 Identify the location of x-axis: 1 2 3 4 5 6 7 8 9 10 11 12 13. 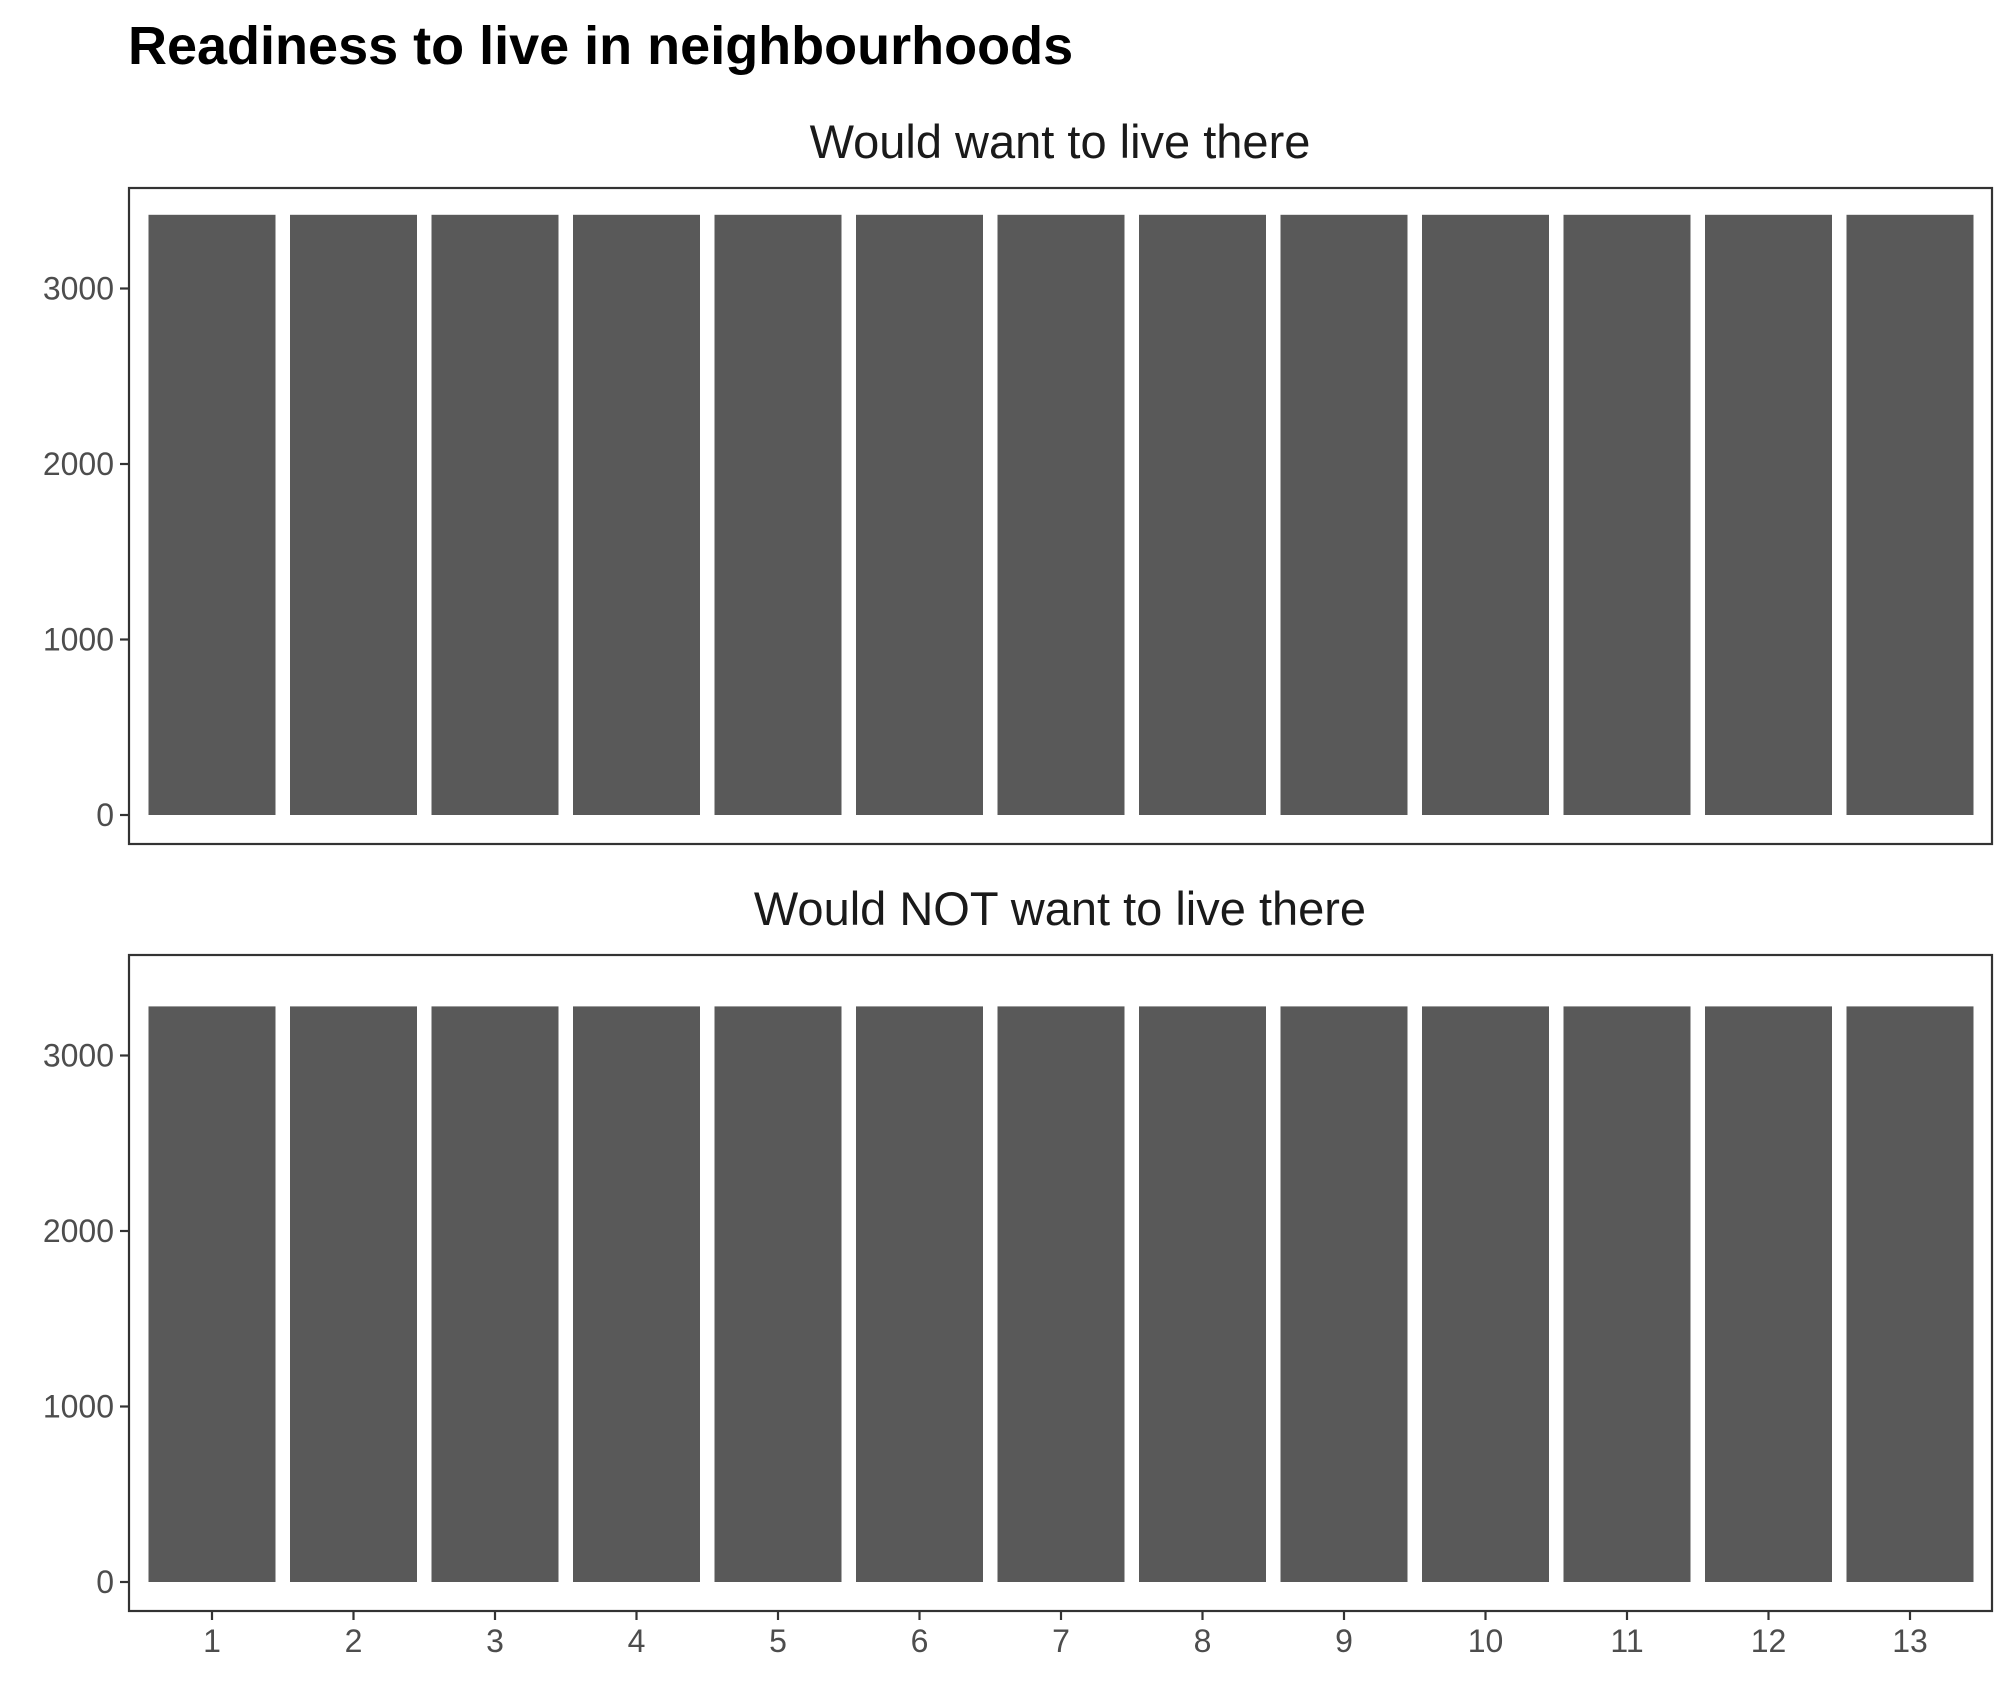
(1065, 1635).